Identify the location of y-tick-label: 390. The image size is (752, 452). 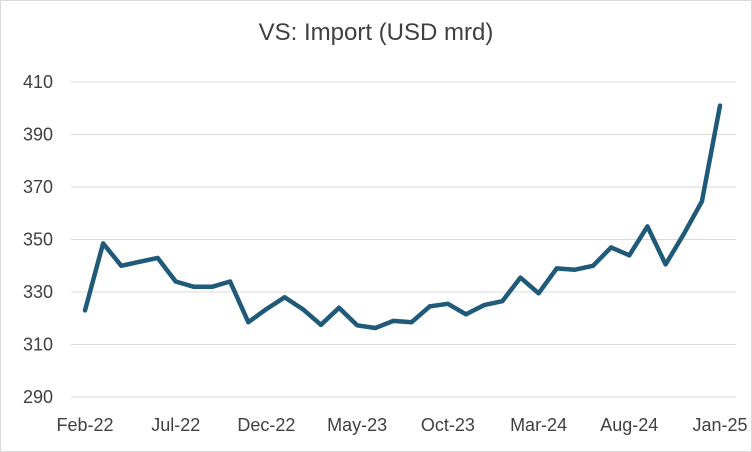
(38, 135).